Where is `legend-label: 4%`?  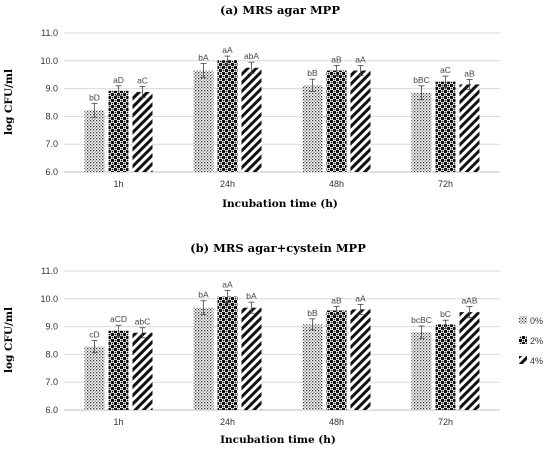
legend-label: 4% is located at coordinates (536, 361).